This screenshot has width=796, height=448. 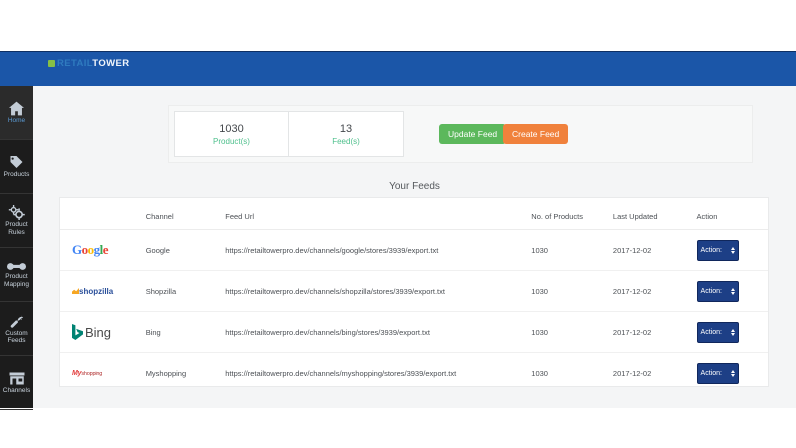 What do you see at coordinates (16, 280) in the screenshot?
I see `sidebar-item-product-mapping-label: Product Mapping` at bounding box center [16, 280].